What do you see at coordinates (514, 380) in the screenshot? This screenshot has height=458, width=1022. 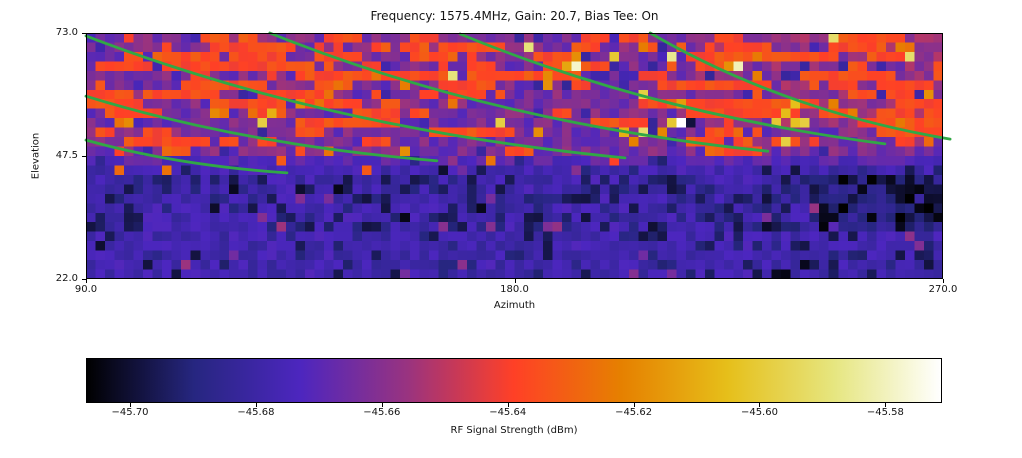 I see `colorbar-gradient` at bounding box center [514, 380].